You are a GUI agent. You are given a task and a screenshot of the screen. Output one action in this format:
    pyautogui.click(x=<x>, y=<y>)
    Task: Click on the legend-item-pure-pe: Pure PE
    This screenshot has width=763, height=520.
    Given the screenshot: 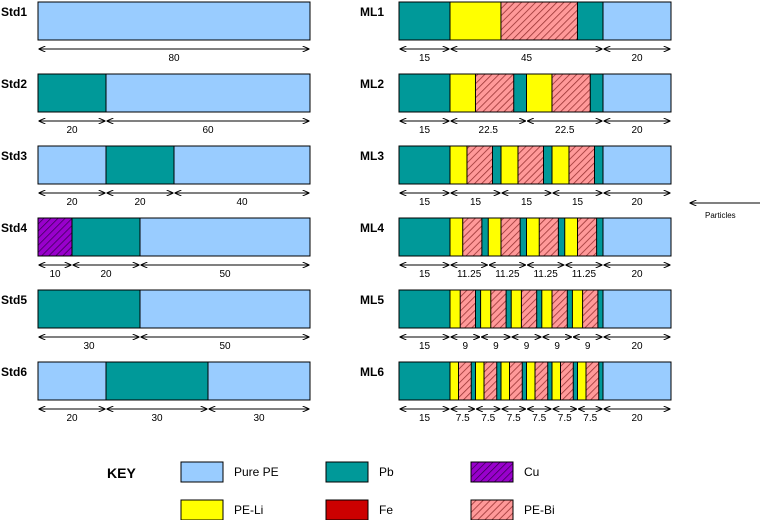 What is the action you would take?
    pyautogui.click(x=229, y=472)
    